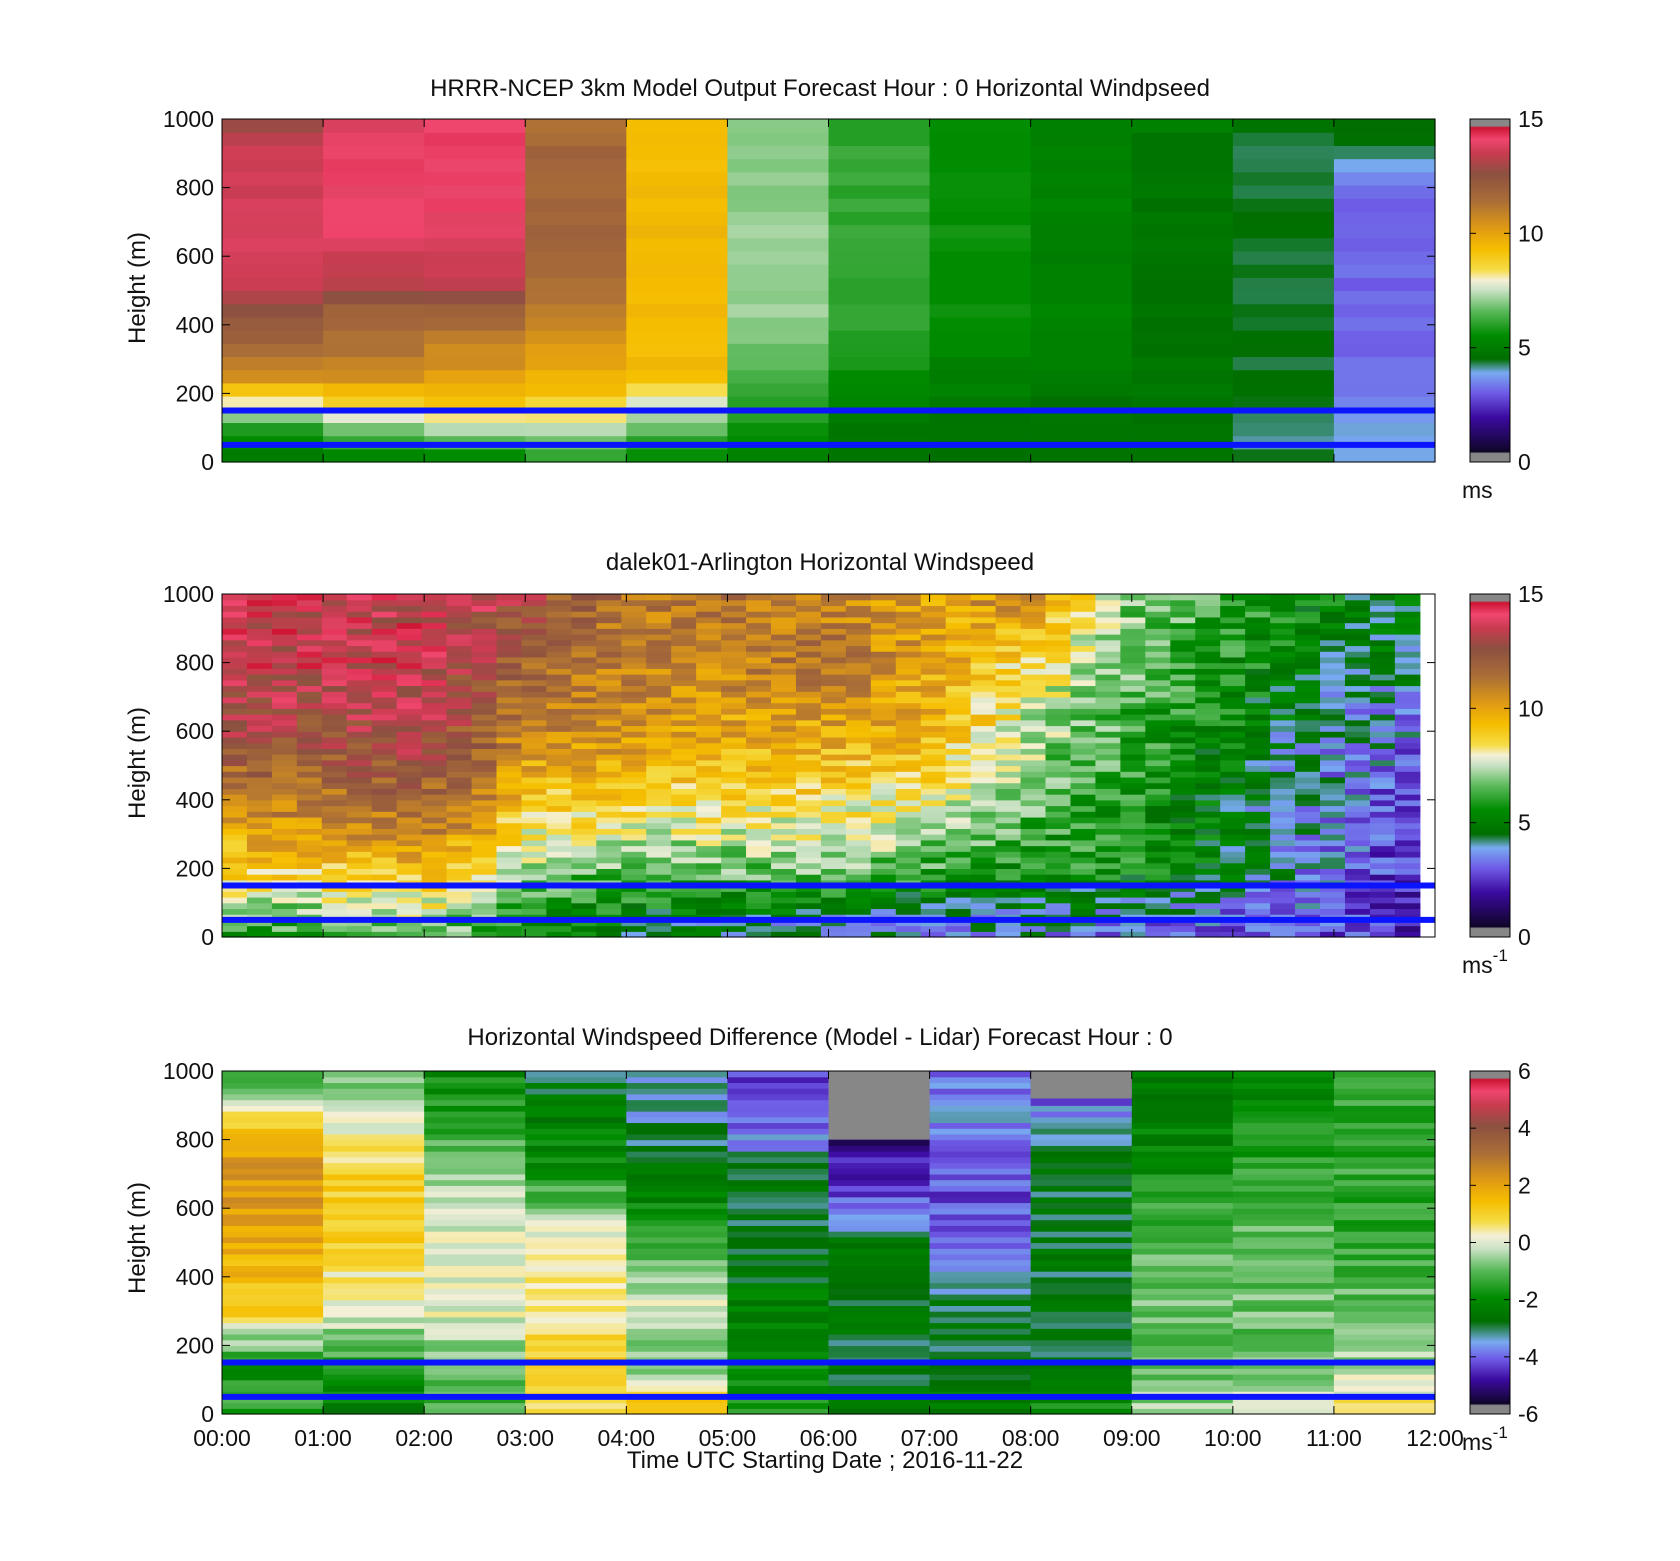 This screenshot has width=1680, height=1561. Describe the element at coordinates (1132, 1438) in the screenshot. I see `x-tick-label: 09:00` at that location.